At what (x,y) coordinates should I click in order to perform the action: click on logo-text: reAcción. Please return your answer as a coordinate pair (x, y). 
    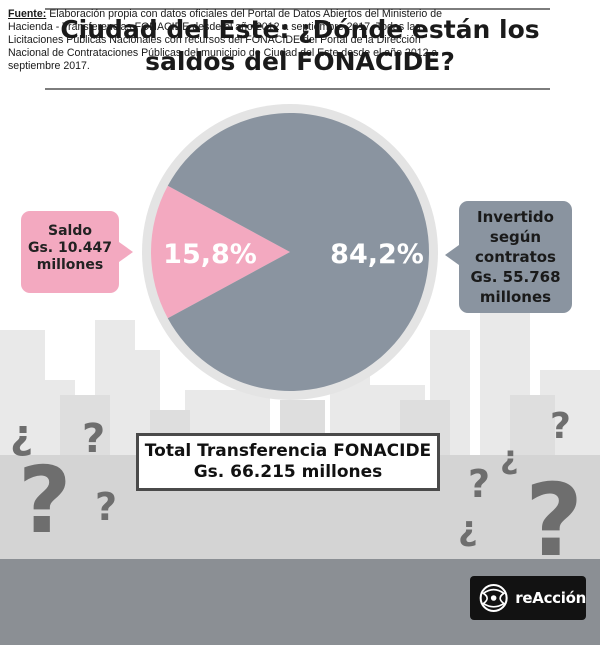
    Looking at the image, I should click on (550, 598).